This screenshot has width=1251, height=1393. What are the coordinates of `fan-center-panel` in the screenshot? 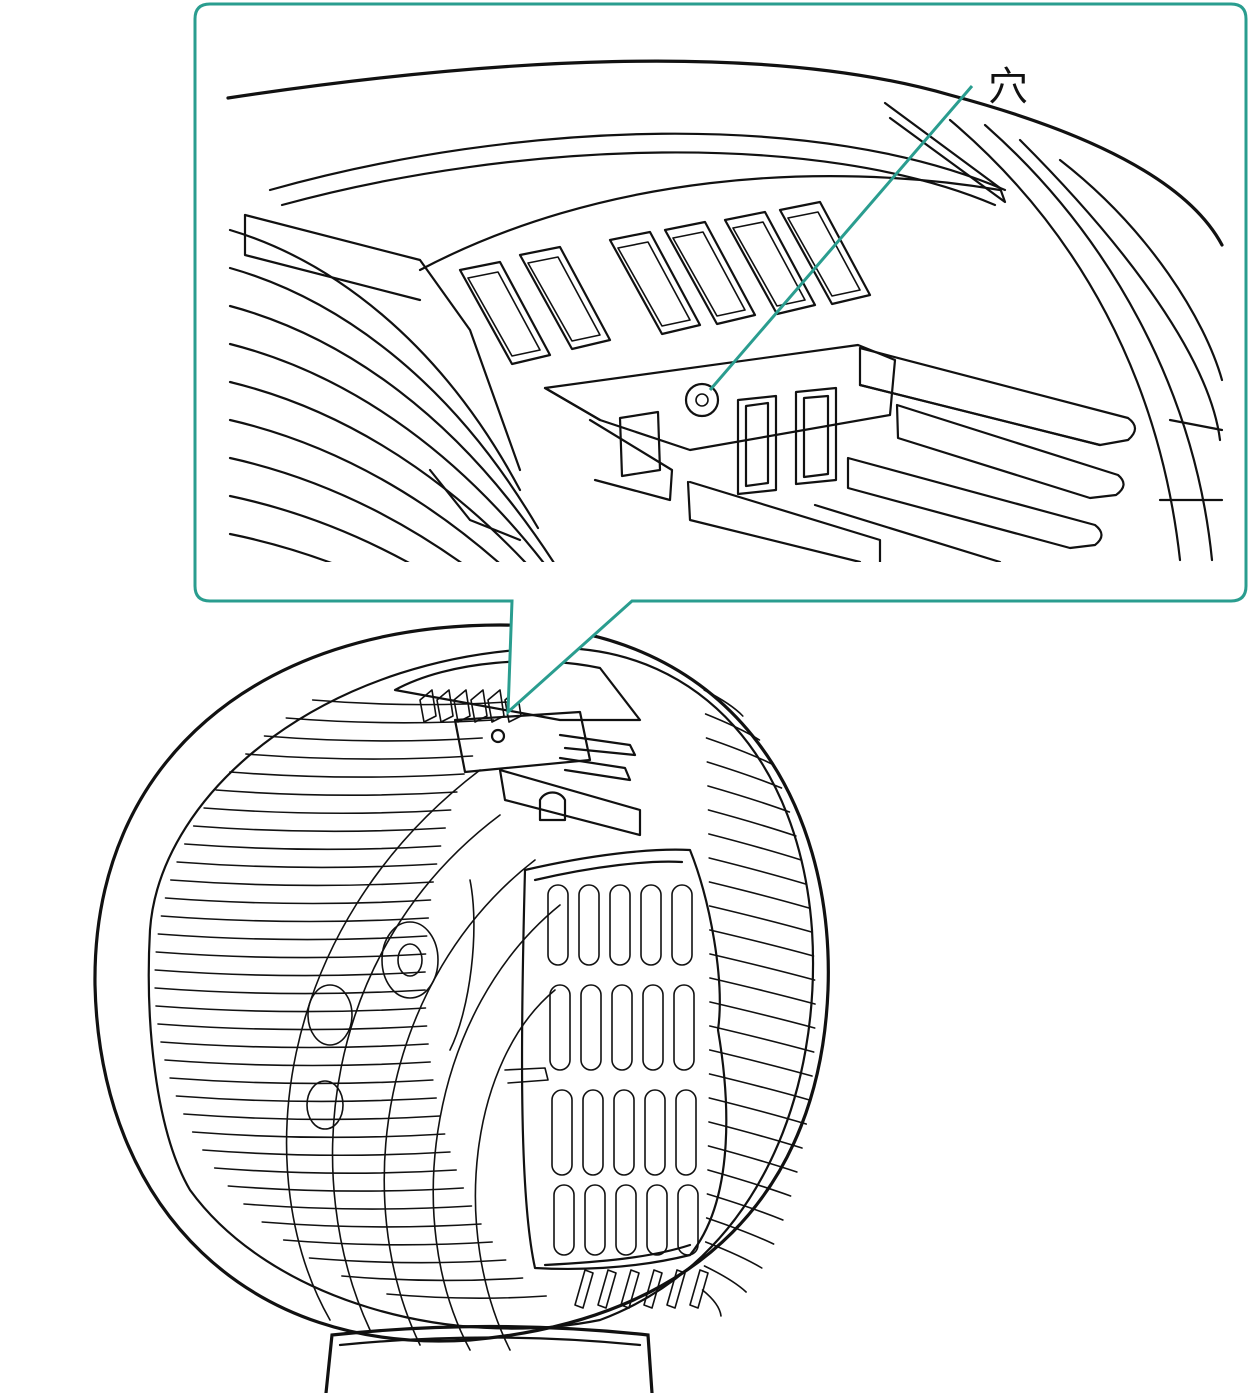 It's located at (624, 1078).